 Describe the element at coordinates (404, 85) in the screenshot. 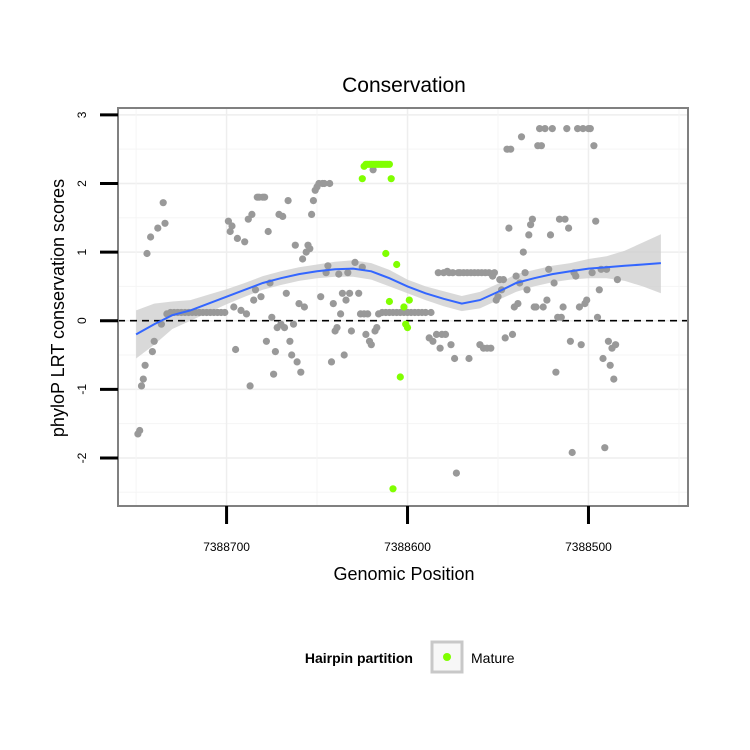

I see `chart-title: Conservation` at that location.